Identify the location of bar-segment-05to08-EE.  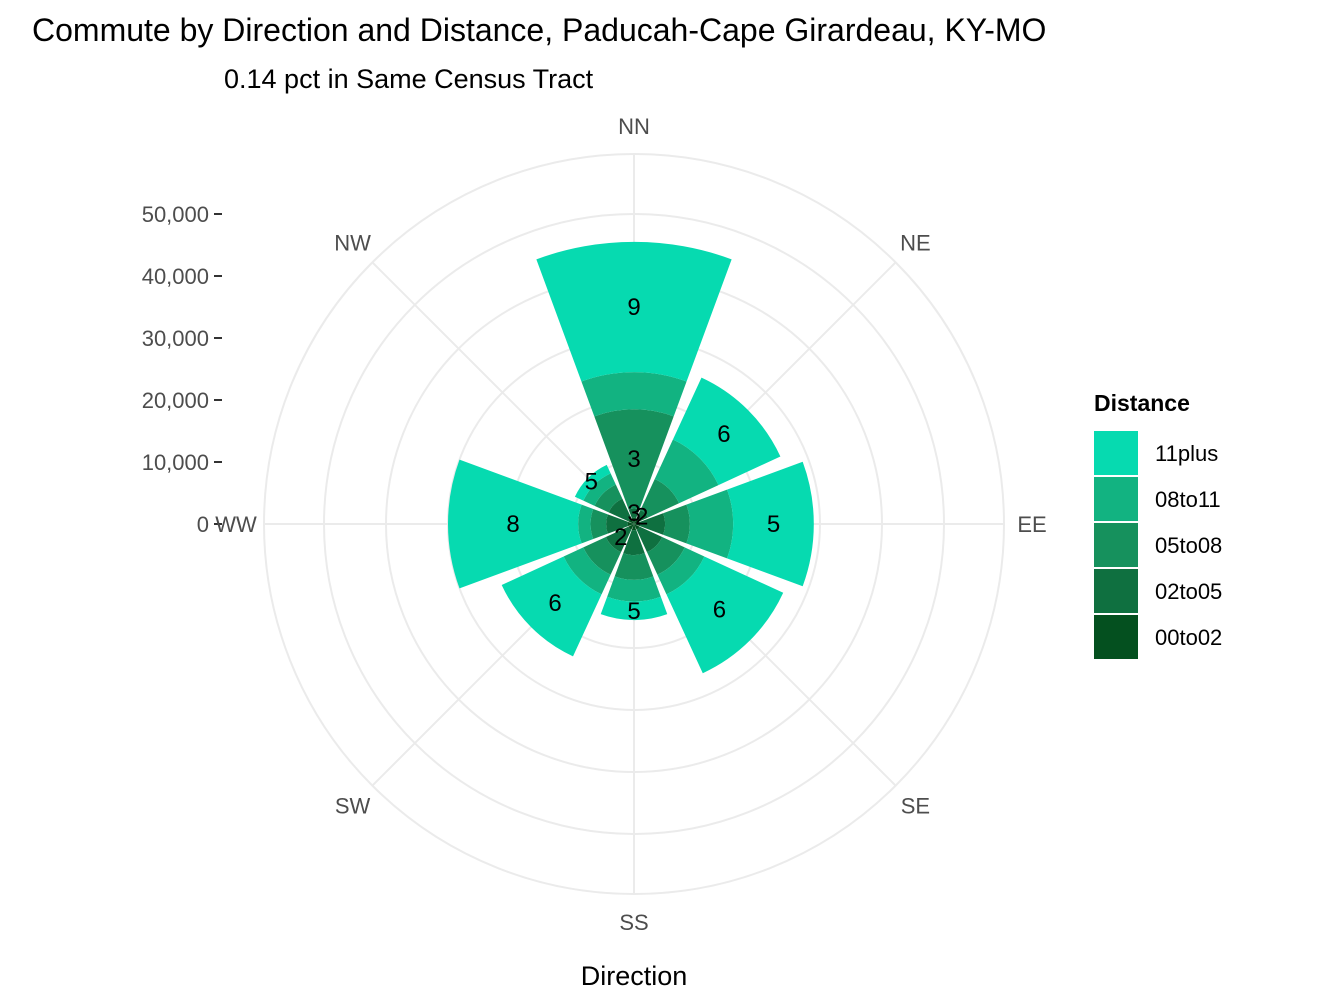
(676, 524).